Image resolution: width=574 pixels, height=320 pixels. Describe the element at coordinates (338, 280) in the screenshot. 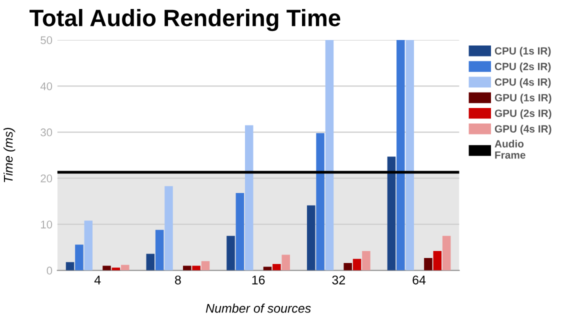

I see `x-tick-label: 32` at that location.